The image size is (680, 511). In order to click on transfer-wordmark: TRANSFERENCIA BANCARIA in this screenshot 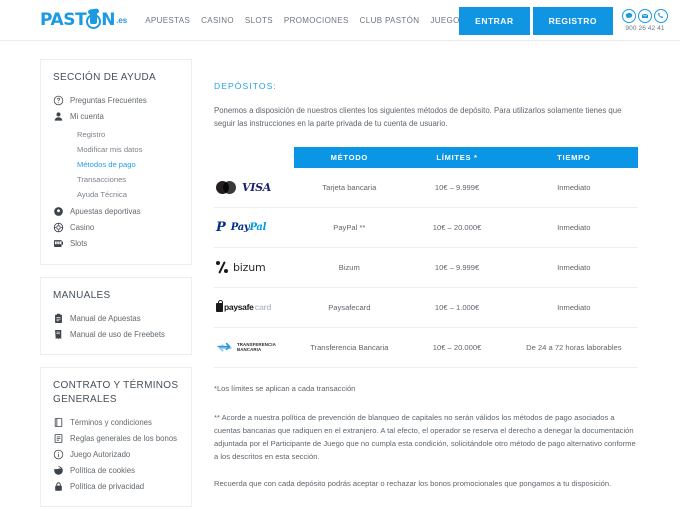, I will do `click(256, 347)`.